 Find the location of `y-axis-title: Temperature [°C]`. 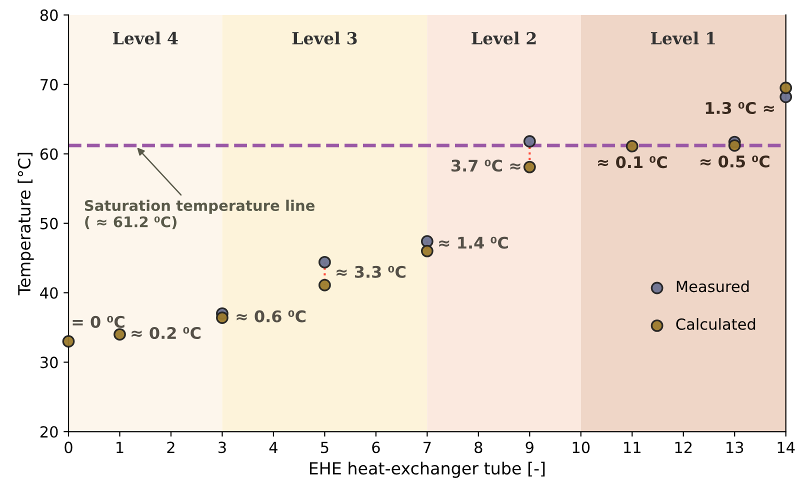

y-axis-title: Temperature [°C] is located at coordinates (26, 224).